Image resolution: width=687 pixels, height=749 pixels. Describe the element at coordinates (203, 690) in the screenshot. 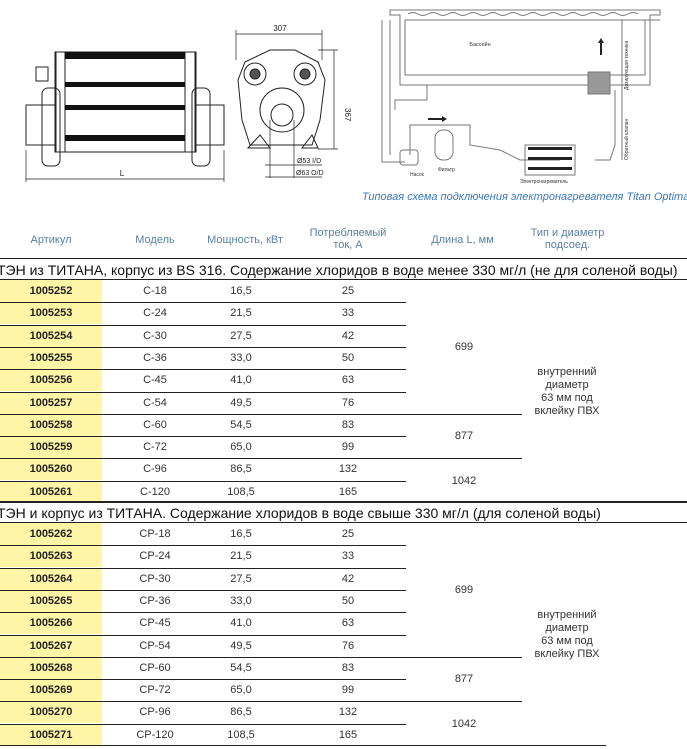

I see `table-row: 1005269 CP-72 65,0 99` at that location.